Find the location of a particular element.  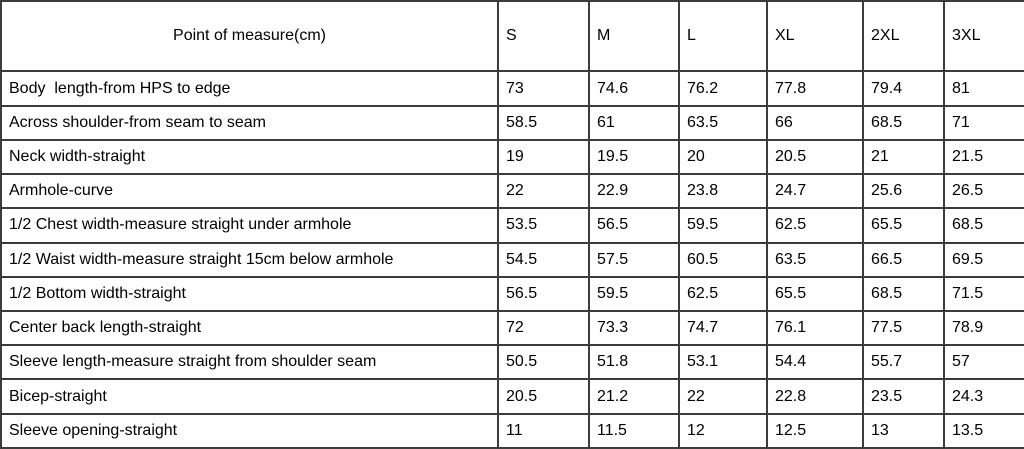

header-size-3xl: 3XL is located at coordinates (983, 36).